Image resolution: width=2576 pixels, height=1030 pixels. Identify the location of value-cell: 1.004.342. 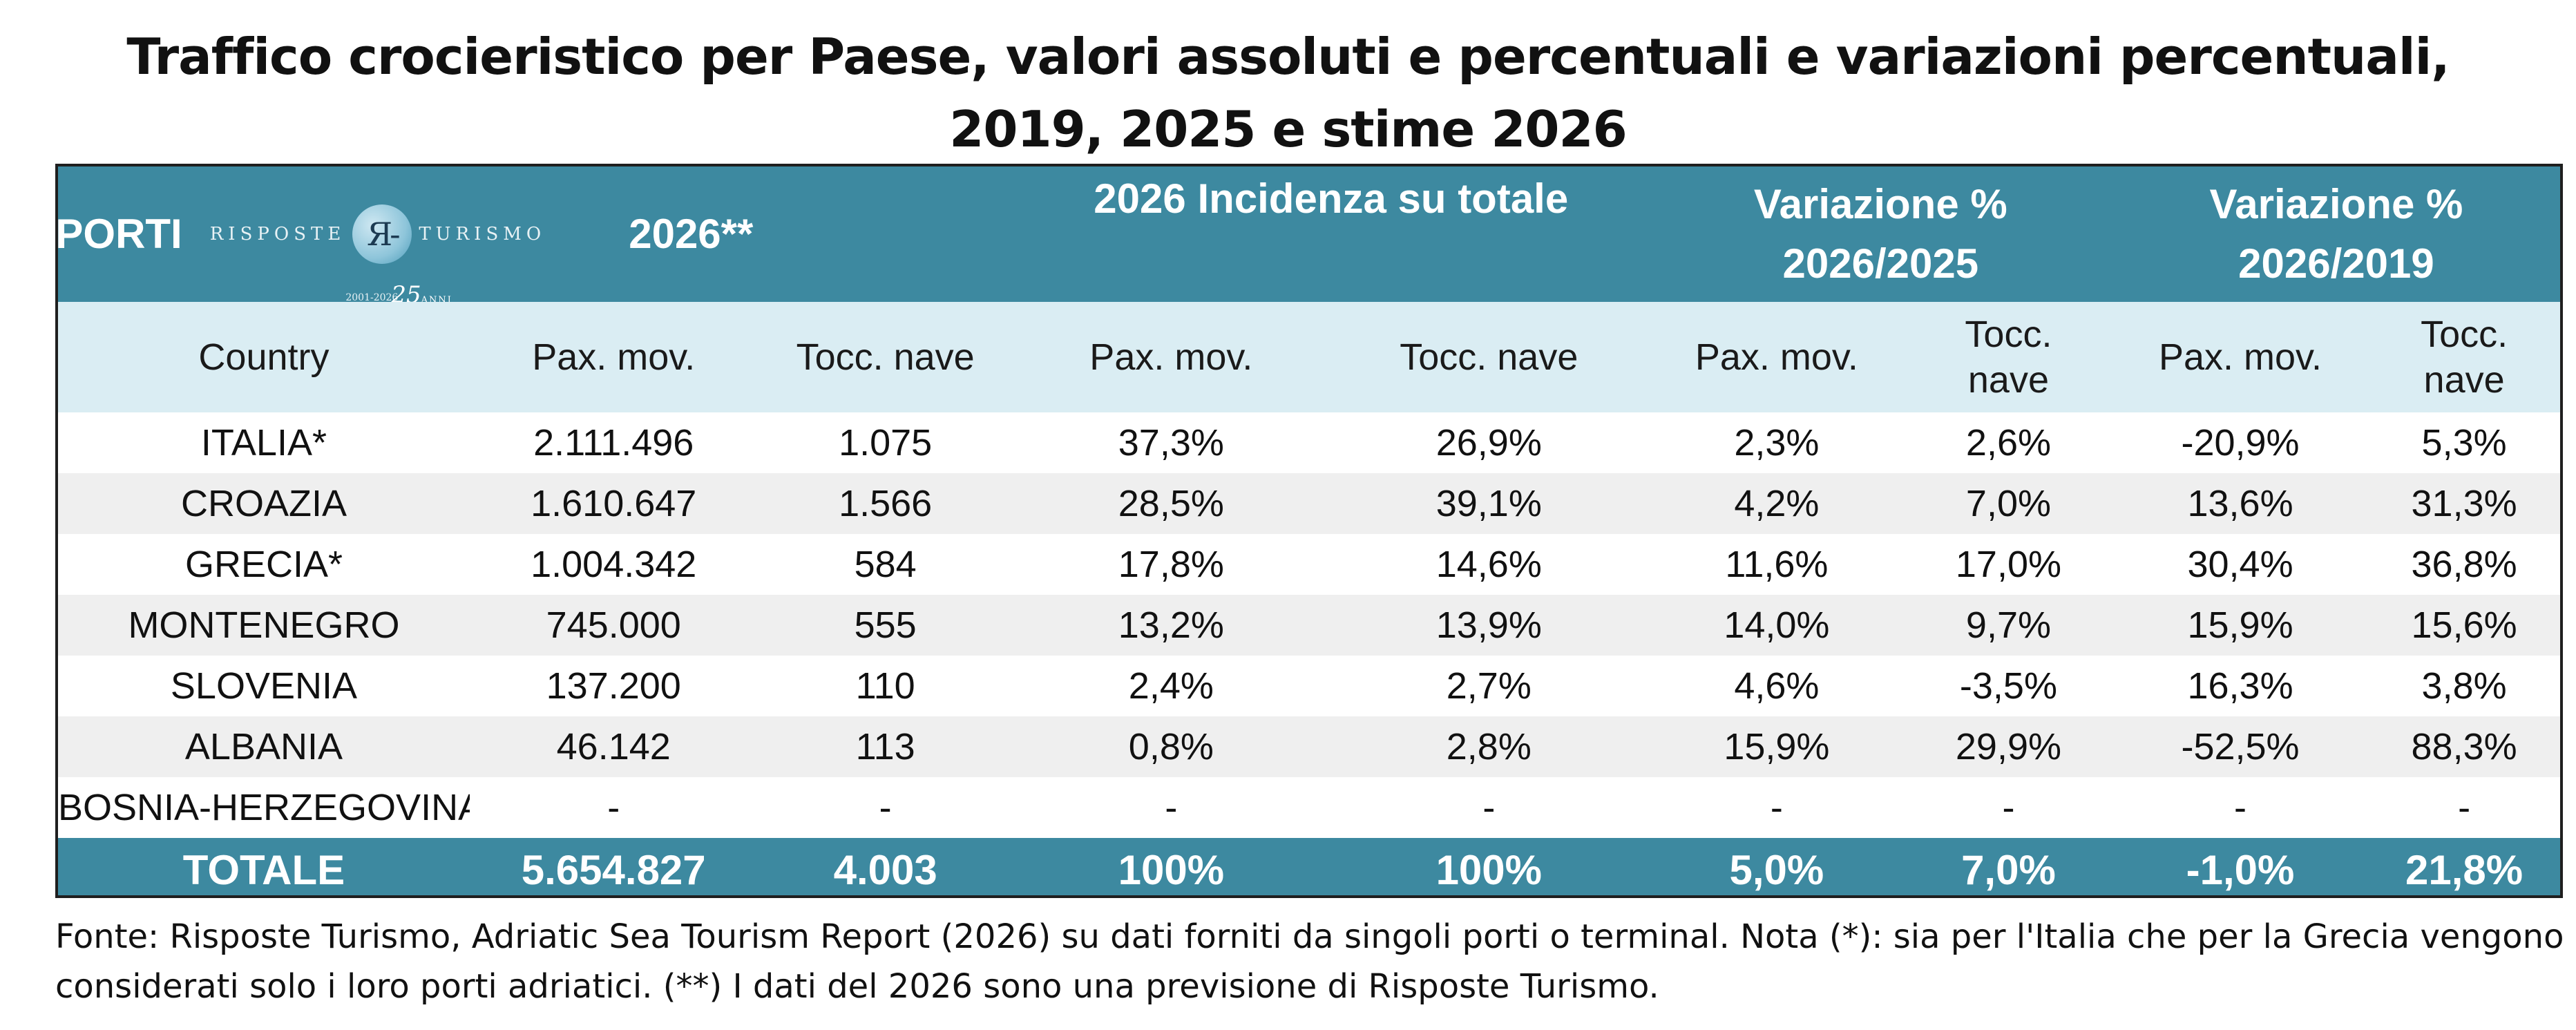
(614, 564).